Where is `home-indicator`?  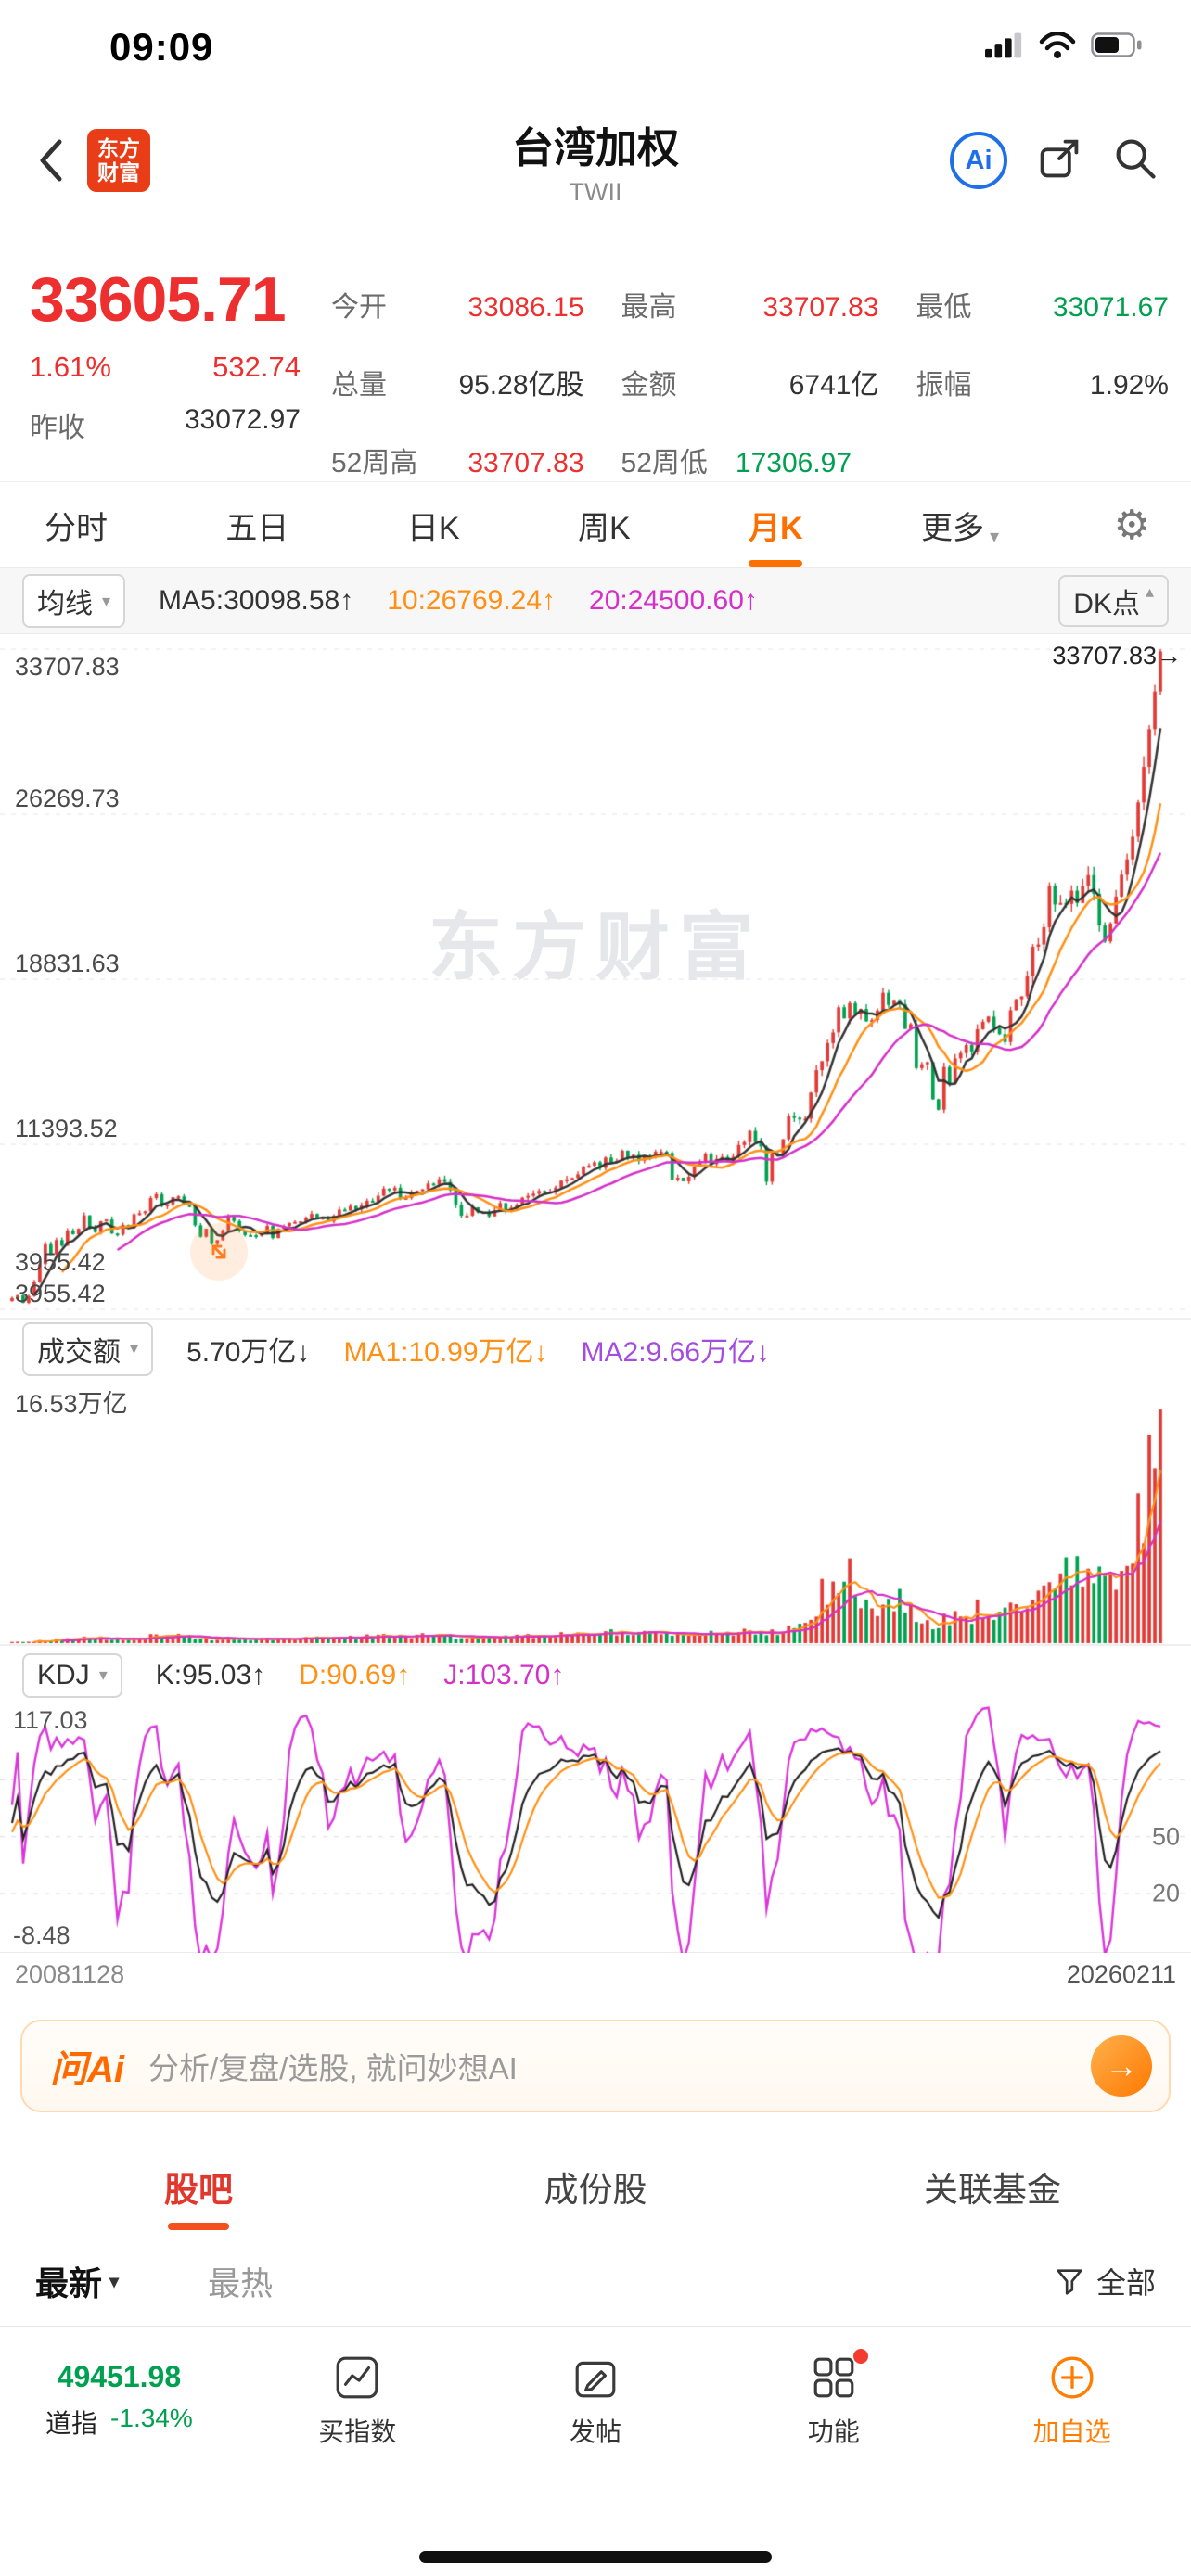 home-indicator is located at coordinates (595, 2557).